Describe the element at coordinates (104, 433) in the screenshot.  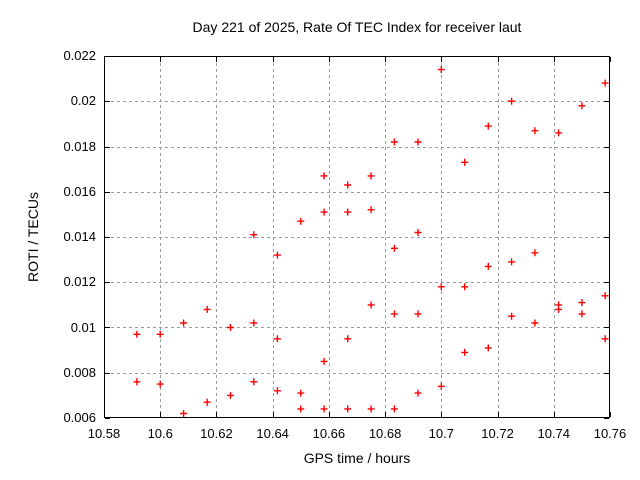
I see `x-tick-label: 10.58` at that location.